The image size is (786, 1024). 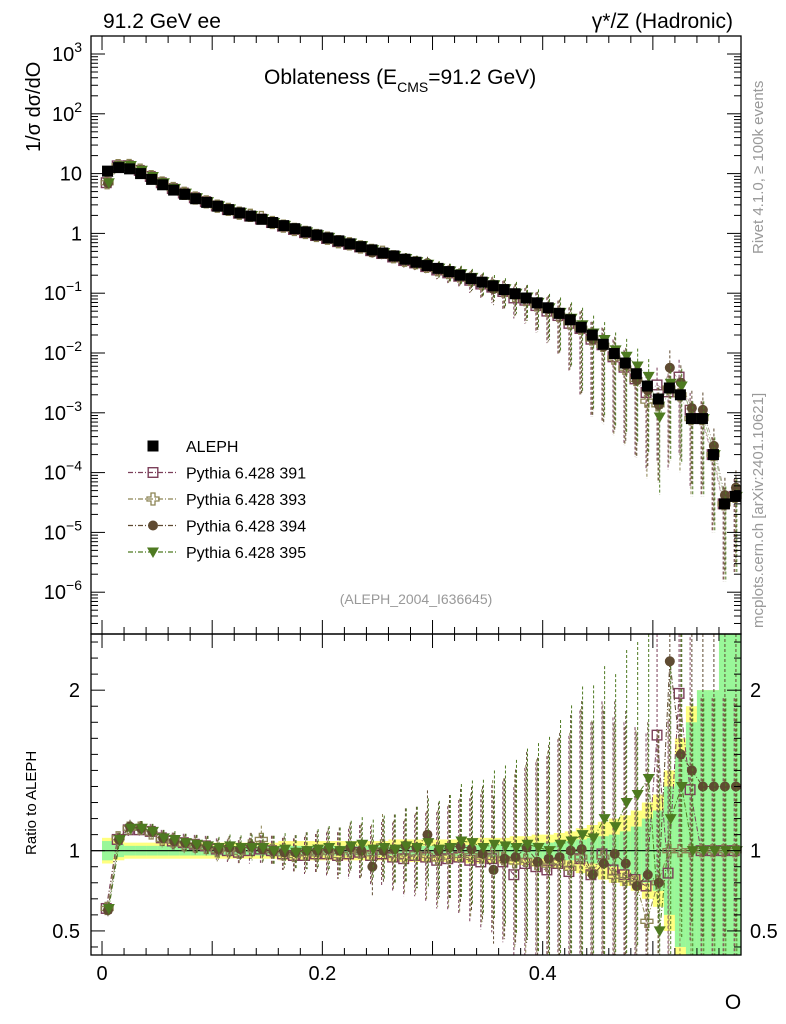 What do you see at coordinates (162, 21) in the screenshot?
I see `header-left: 91.2 GeV ee` at bounding box center [162, 21].